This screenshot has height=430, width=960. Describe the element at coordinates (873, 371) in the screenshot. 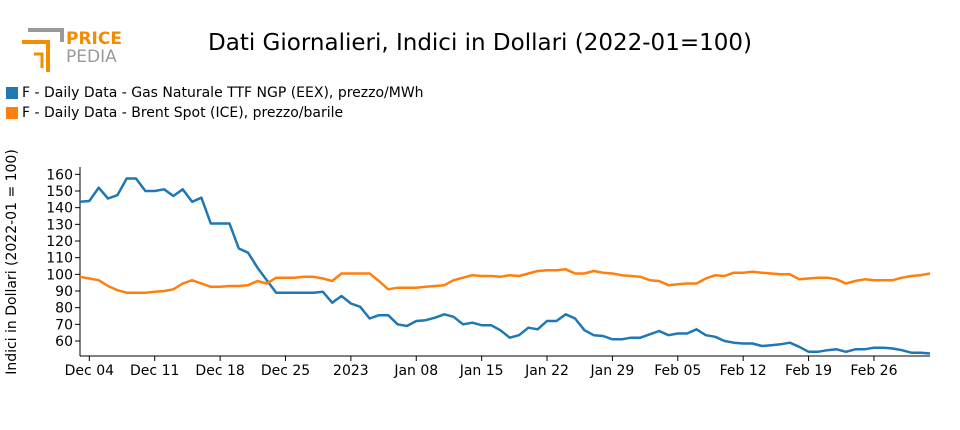

I see `x-tick-label: Feb 26` at that location.